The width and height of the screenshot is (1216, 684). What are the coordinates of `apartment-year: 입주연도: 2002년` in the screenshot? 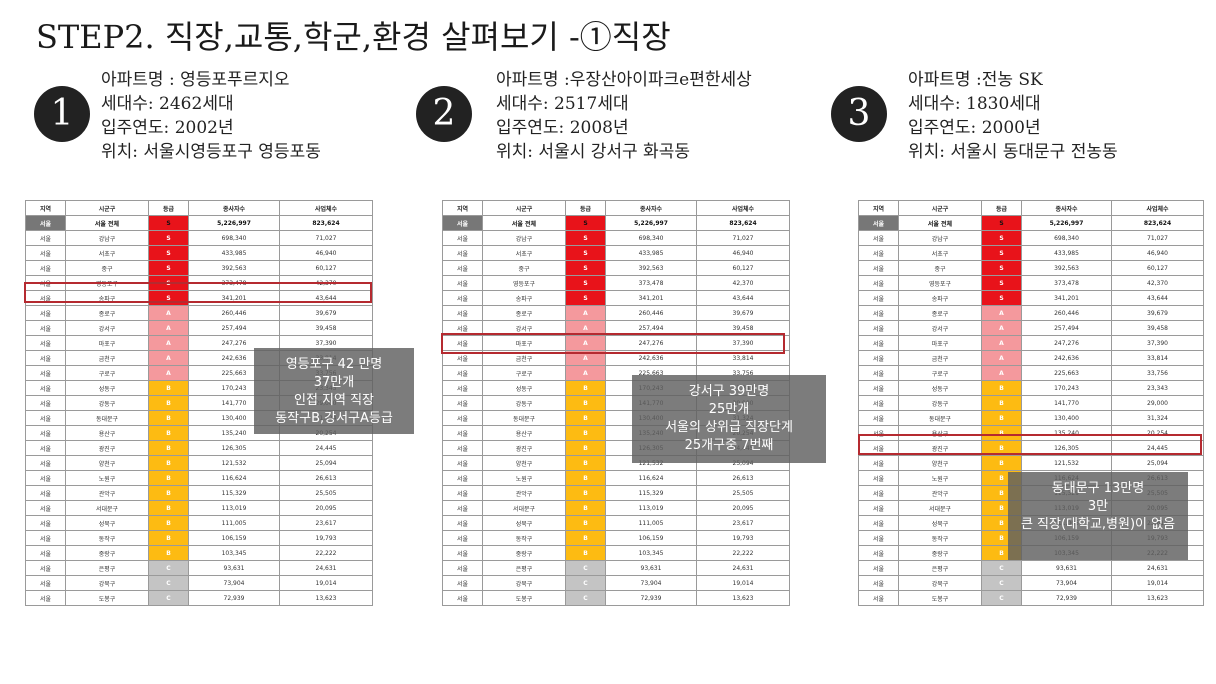 It's located at (167, 128).